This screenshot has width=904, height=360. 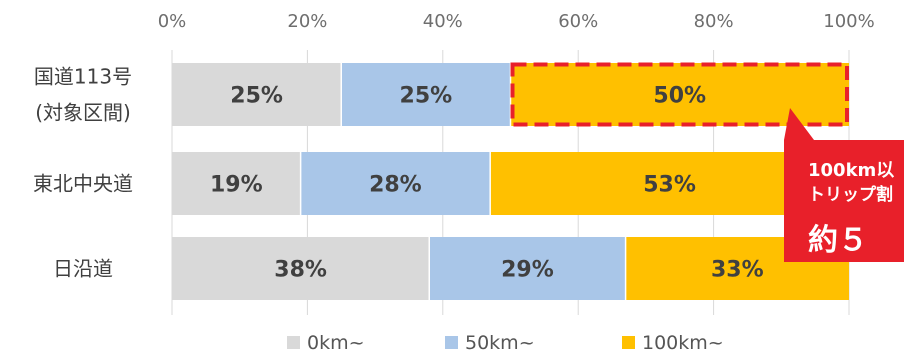 What do you see at coordinates (443, 21) in the screenshot?
I see `x-tick-label: 40%` at bounding box center [443, 21].